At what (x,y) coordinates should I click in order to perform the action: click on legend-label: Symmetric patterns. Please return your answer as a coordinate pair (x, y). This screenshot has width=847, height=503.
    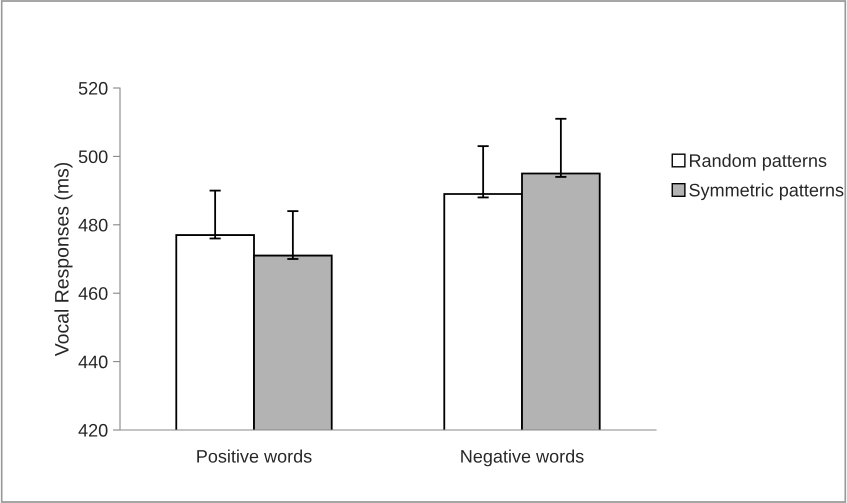
    Looking at the image, I should click on (766, 191).